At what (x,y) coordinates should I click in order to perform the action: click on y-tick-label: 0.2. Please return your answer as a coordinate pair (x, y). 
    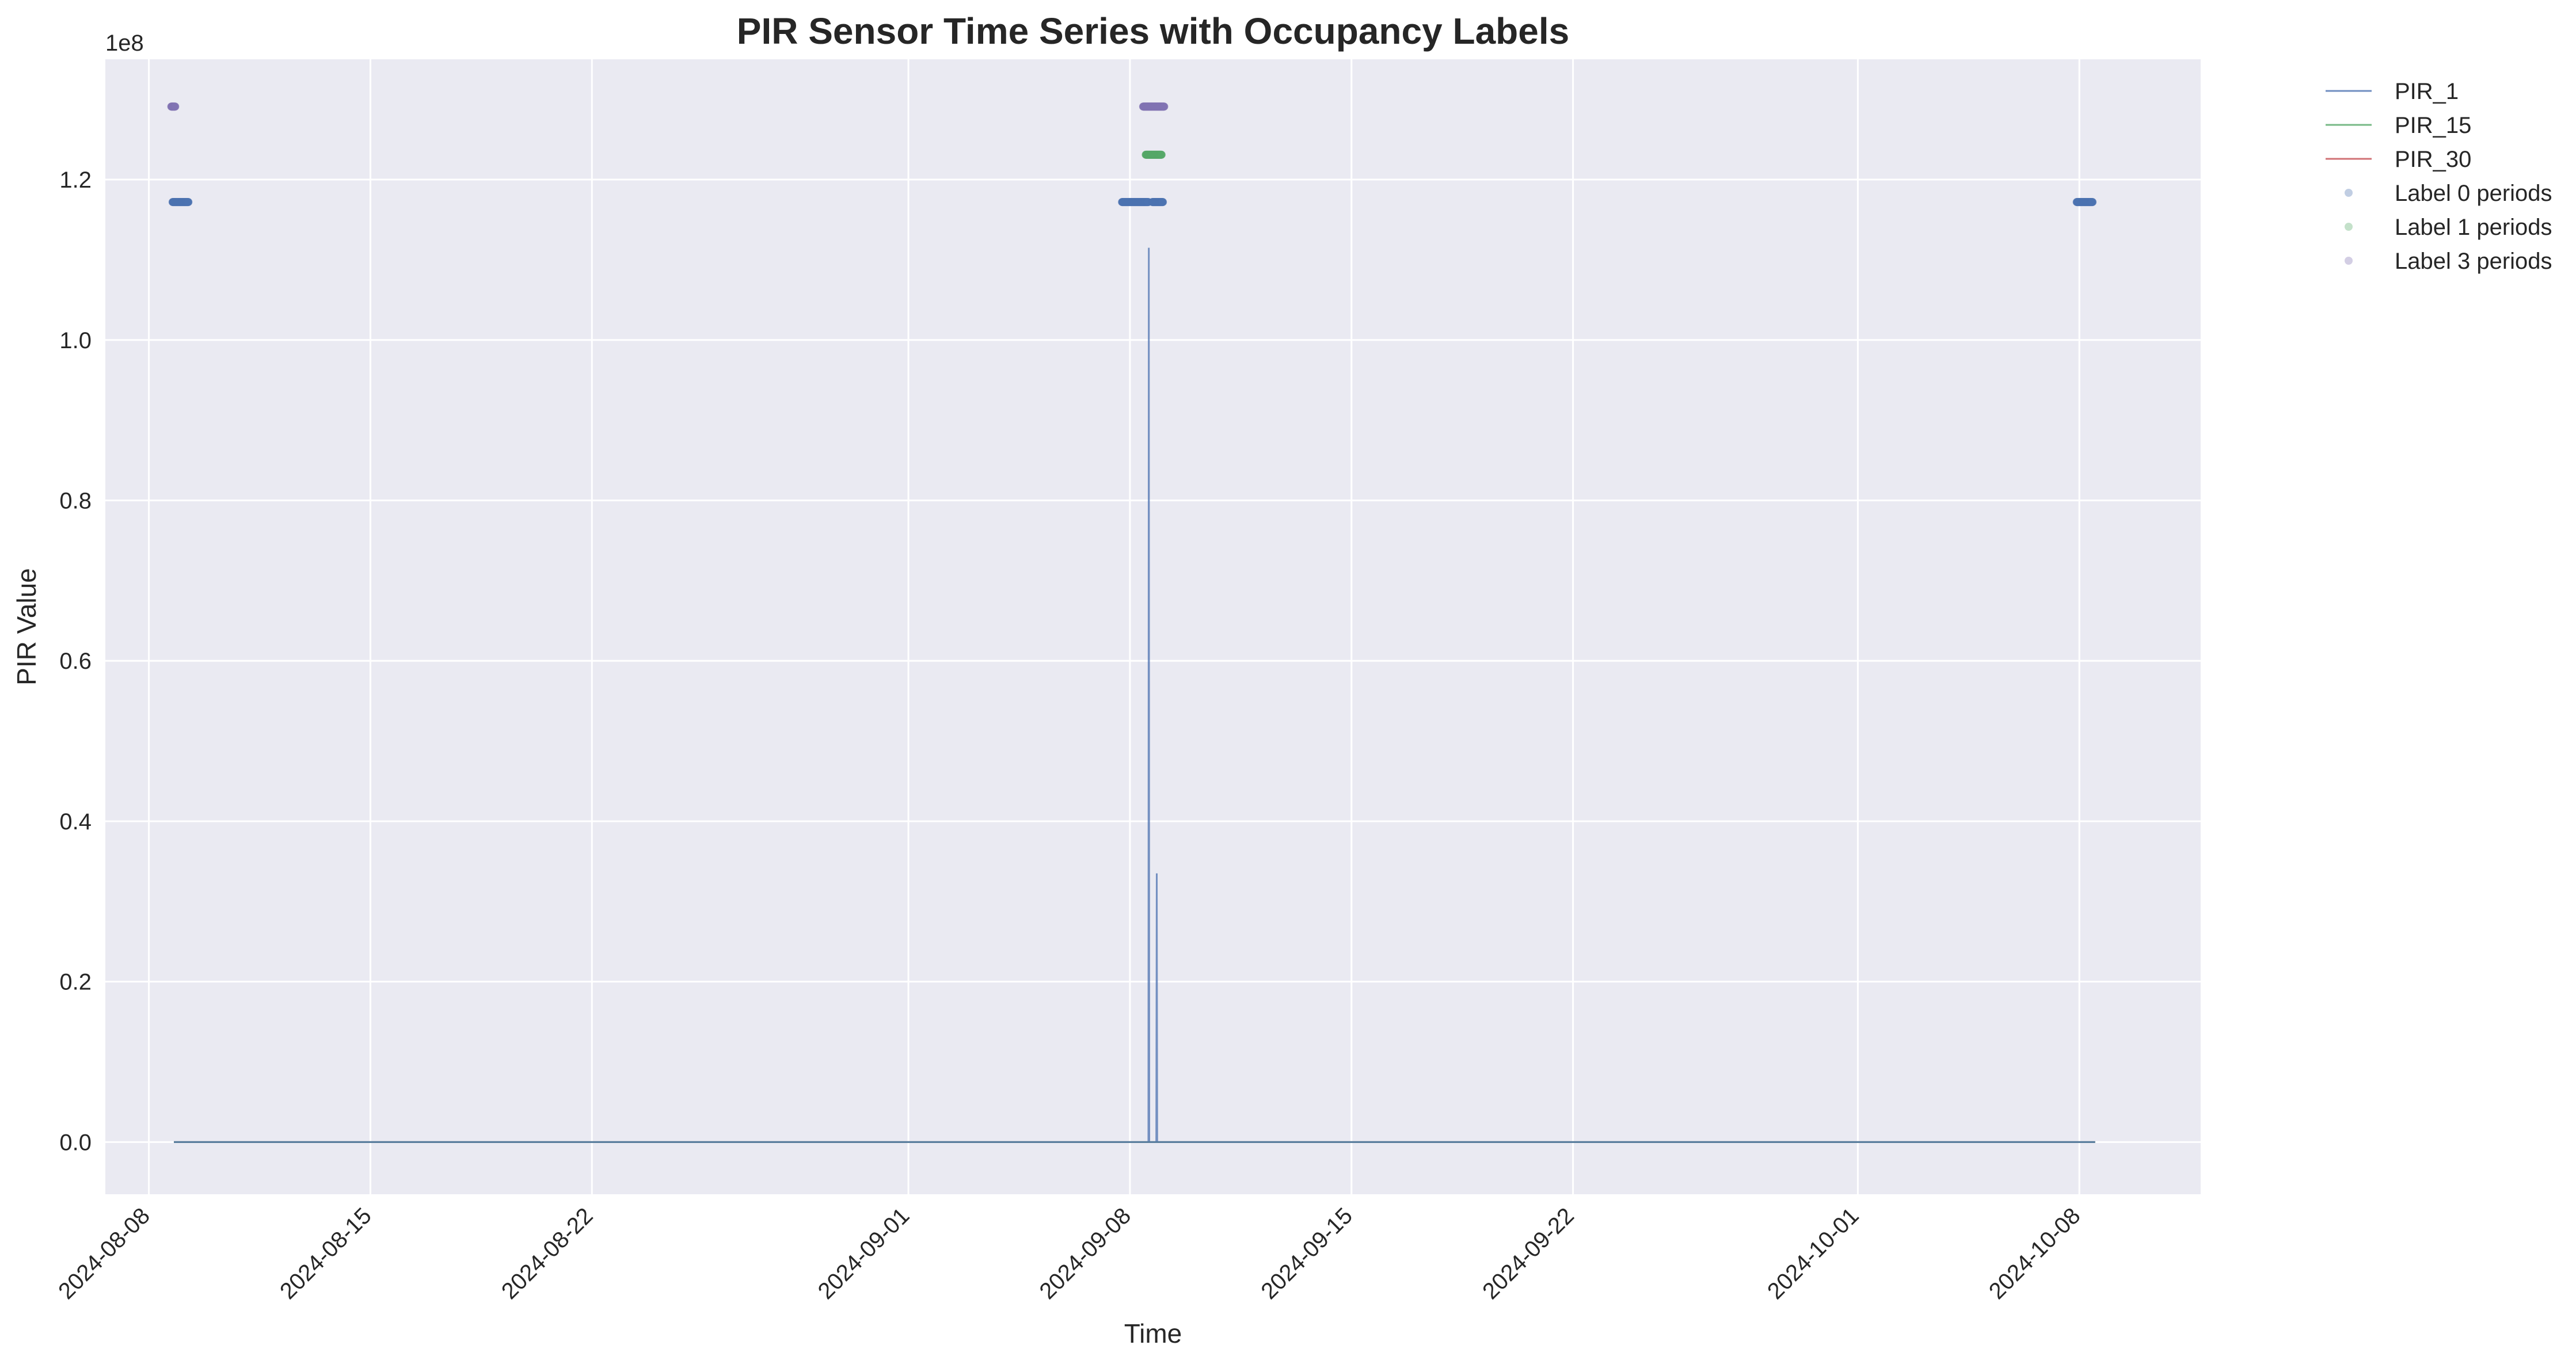
    Looking at the image, I should click on (76, 983).